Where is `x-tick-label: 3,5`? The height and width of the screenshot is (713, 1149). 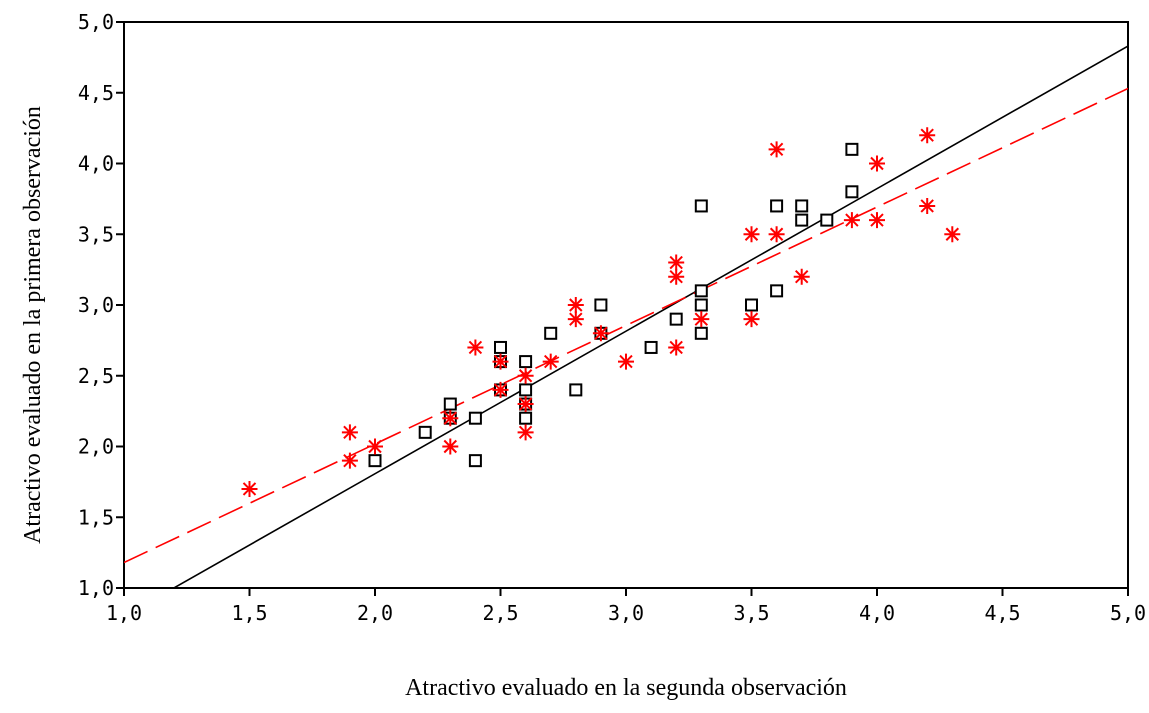 x-tick-label: 3,5 is located at coordinates (751, 613).